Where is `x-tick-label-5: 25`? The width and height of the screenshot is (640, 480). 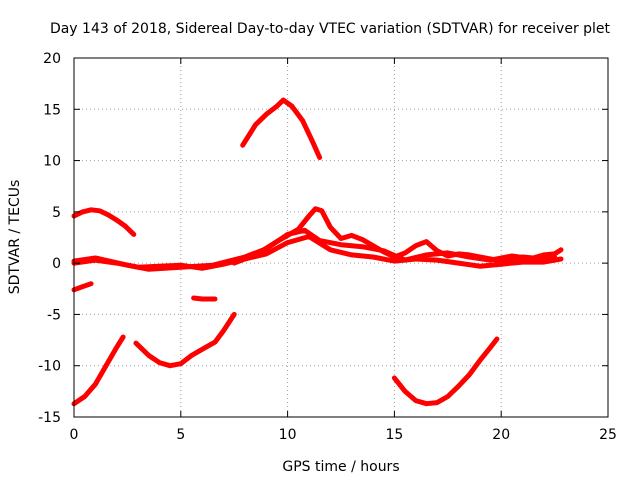
x-tick-label-5: 25 is located at coordinates (608, 435).